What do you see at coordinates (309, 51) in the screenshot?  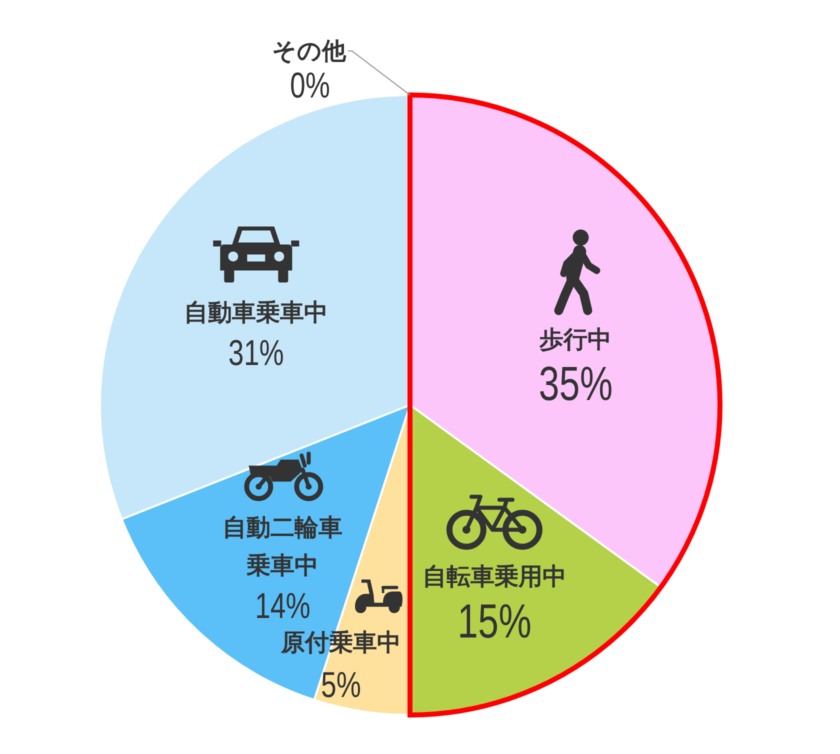 I see `category-label: その他` at bounding box center [309, 51].